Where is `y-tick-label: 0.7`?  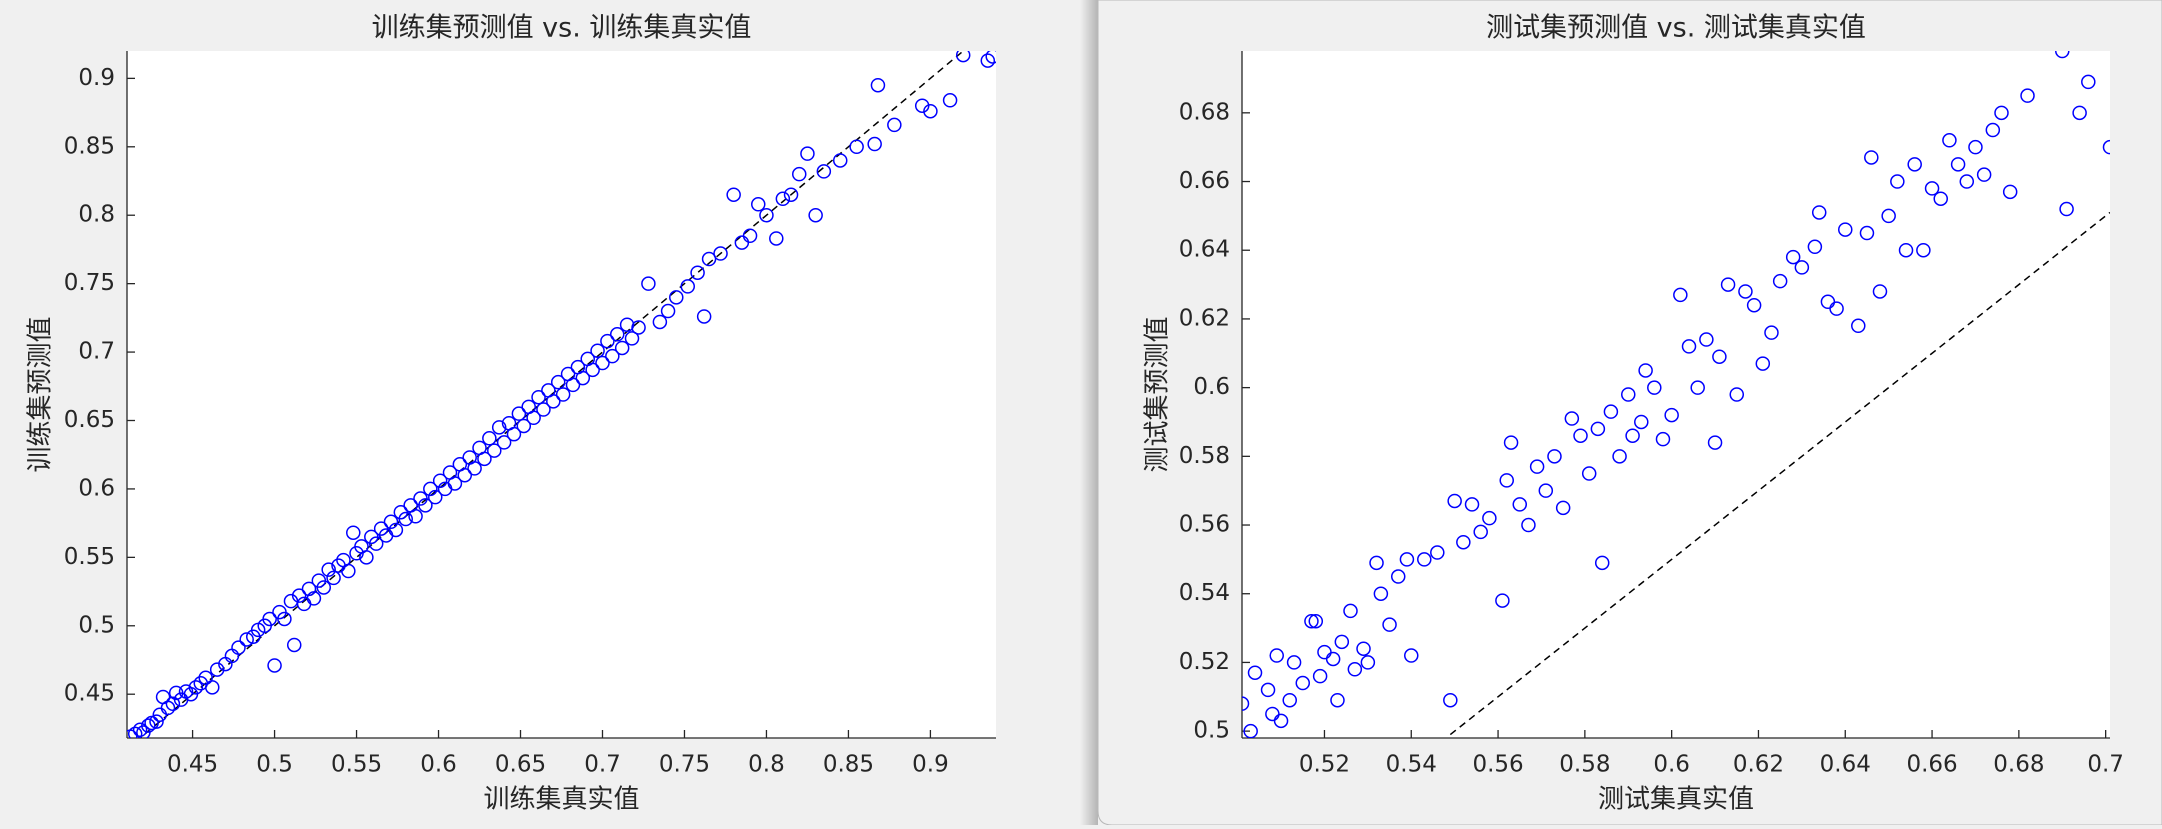 y-tick-label: 0.7 is located at coordinates (96, 352).